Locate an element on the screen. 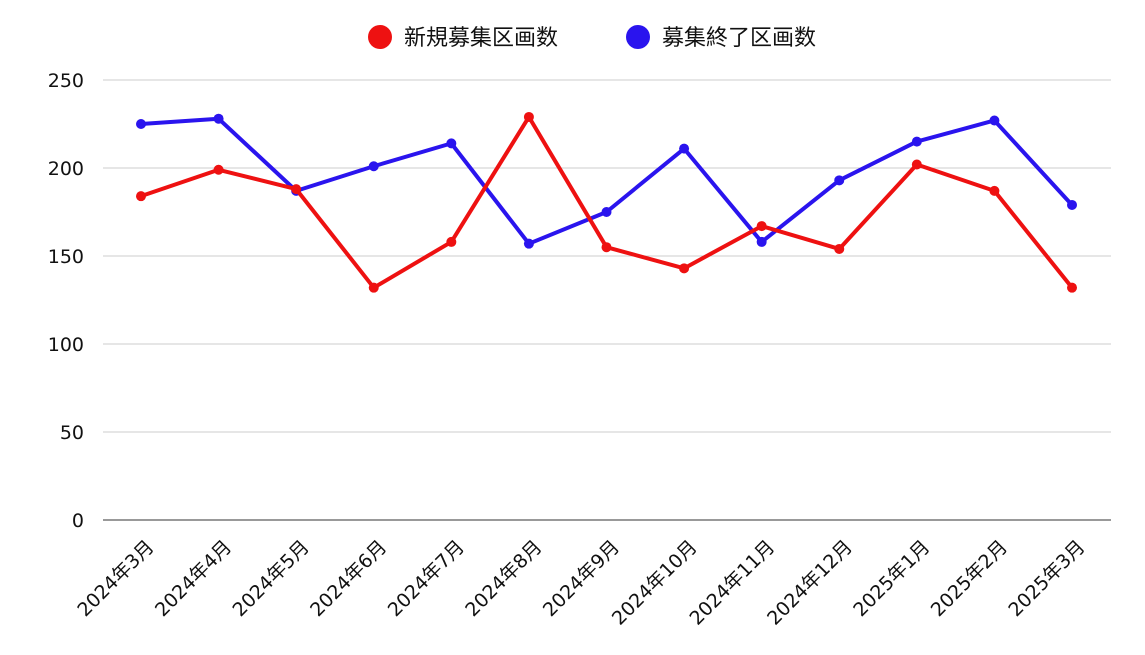  x-tick-label: 2025年3月 is located at coordinates (1046, 578).